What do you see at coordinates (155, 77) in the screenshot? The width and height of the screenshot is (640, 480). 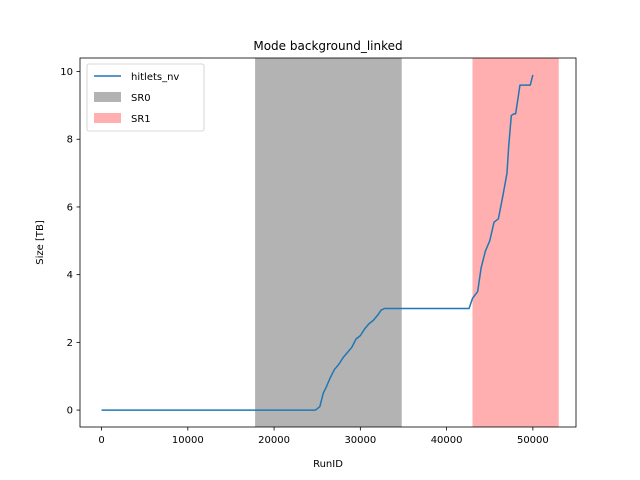 I see `legend-label: hitlets_nv` at bounding box center [155, 77].